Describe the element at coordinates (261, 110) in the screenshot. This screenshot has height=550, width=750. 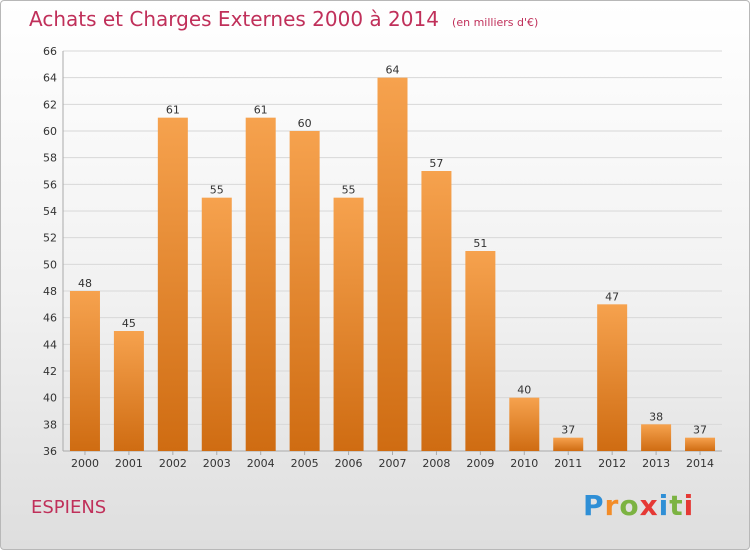
I see `data-label-2004: 61` at that location.